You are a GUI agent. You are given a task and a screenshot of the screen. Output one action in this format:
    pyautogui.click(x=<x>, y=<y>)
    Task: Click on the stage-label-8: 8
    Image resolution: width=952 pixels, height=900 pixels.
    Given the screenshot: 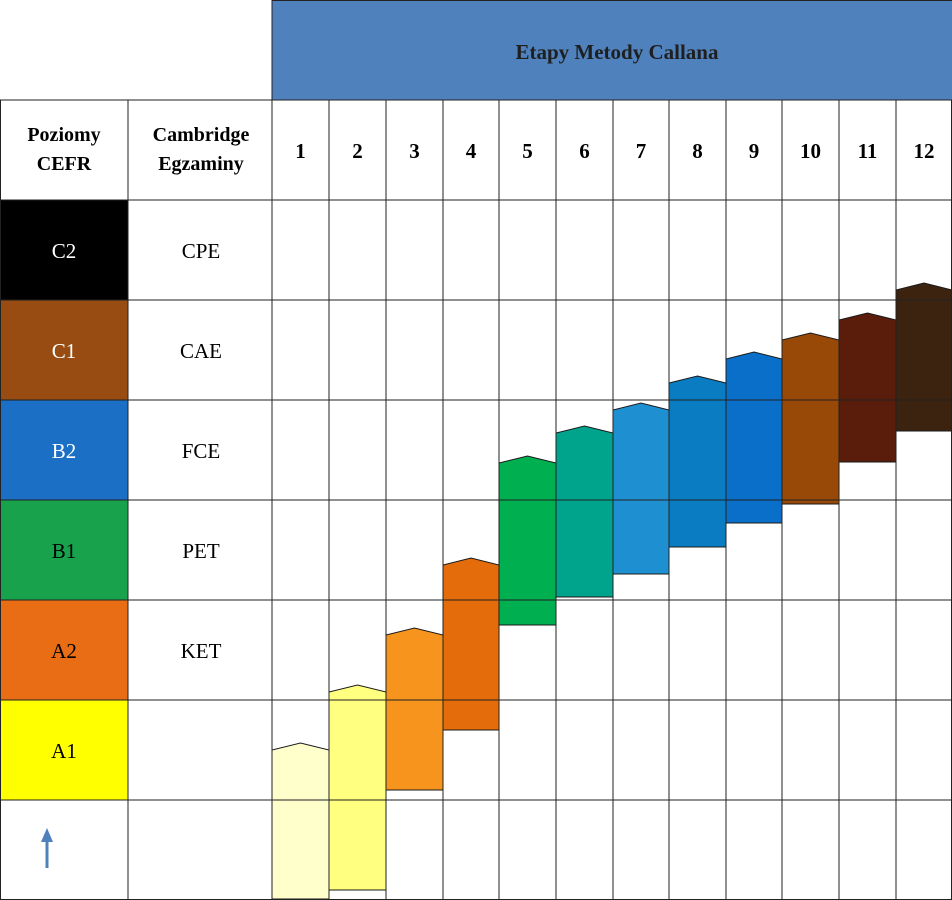 What is the action you would take?
    pyautogui.click(x=697, y=151)
    